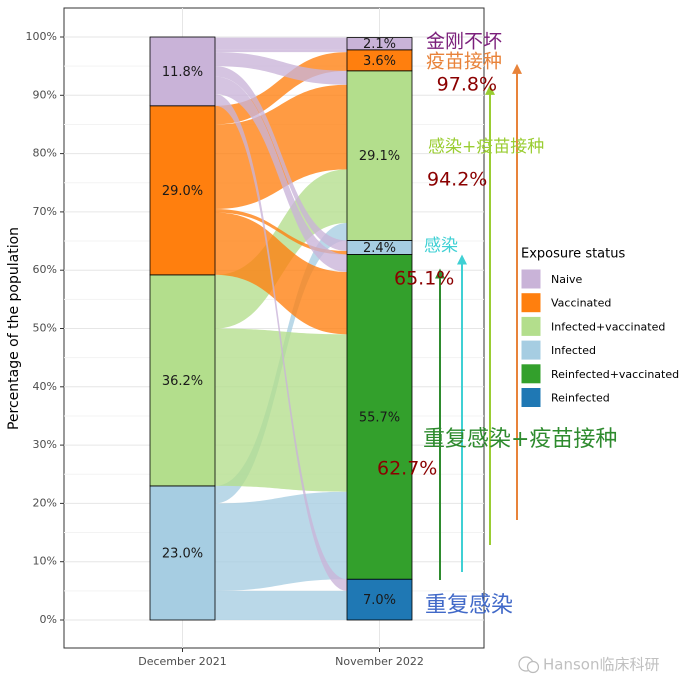 This screenshot has height=694, width=689. I want to click on stratum-label: 55.7%, so click(379, 417).